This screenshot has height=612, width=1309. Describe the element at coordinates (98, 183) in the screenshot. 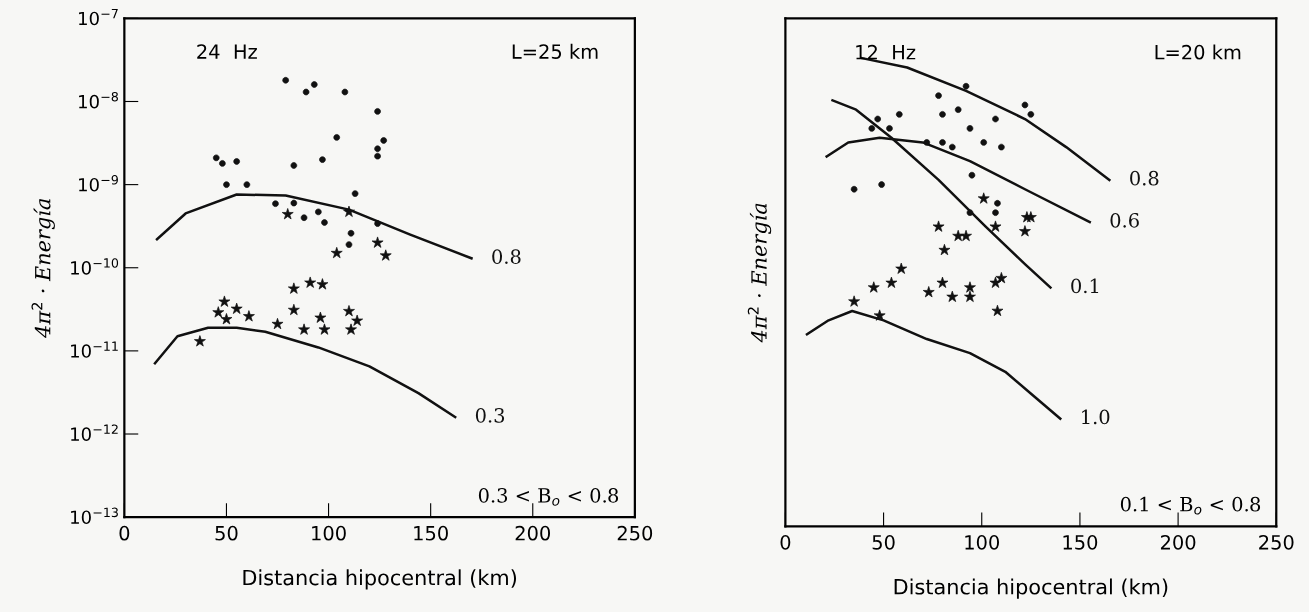

I see `y-tick-label: 10$^{−9}$` at that location.